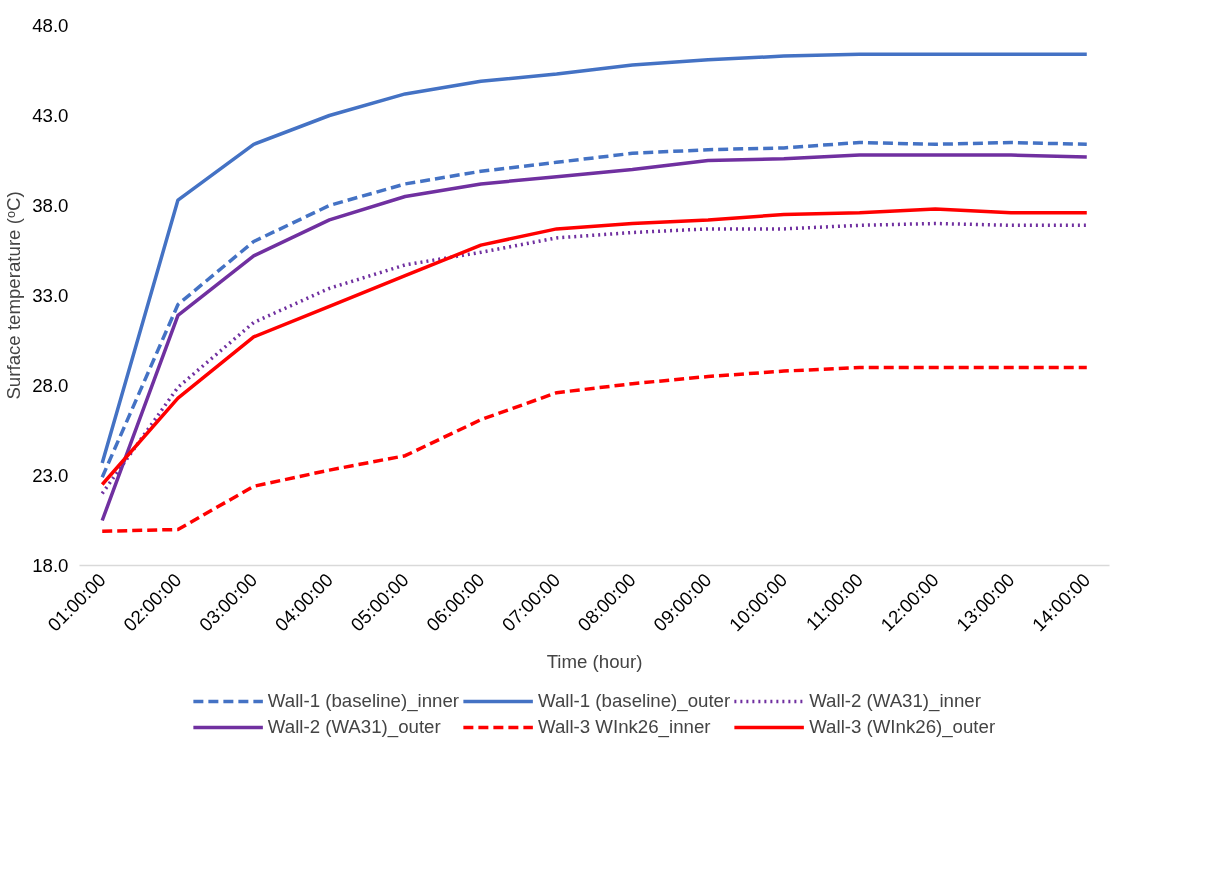 The width and height of the screenshot is (1213, 886). What do you see at coordinates (50, 295) in the screenshot?
I see `y-tick-label: 33.0` at bounding box center [50, 295].